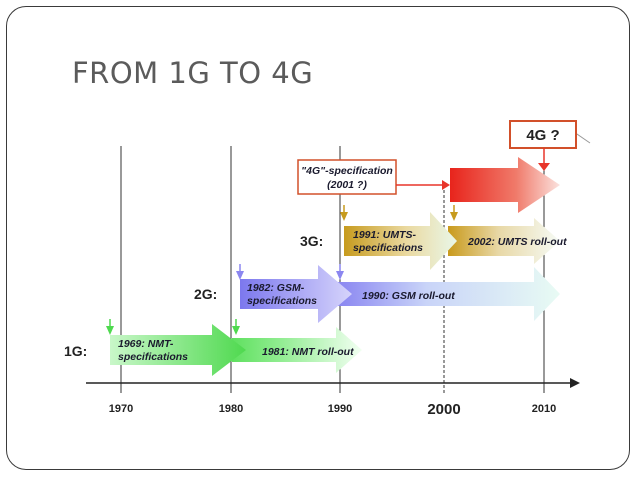  I want to click on umts-spec-line2: specifications, so click(388, 248).